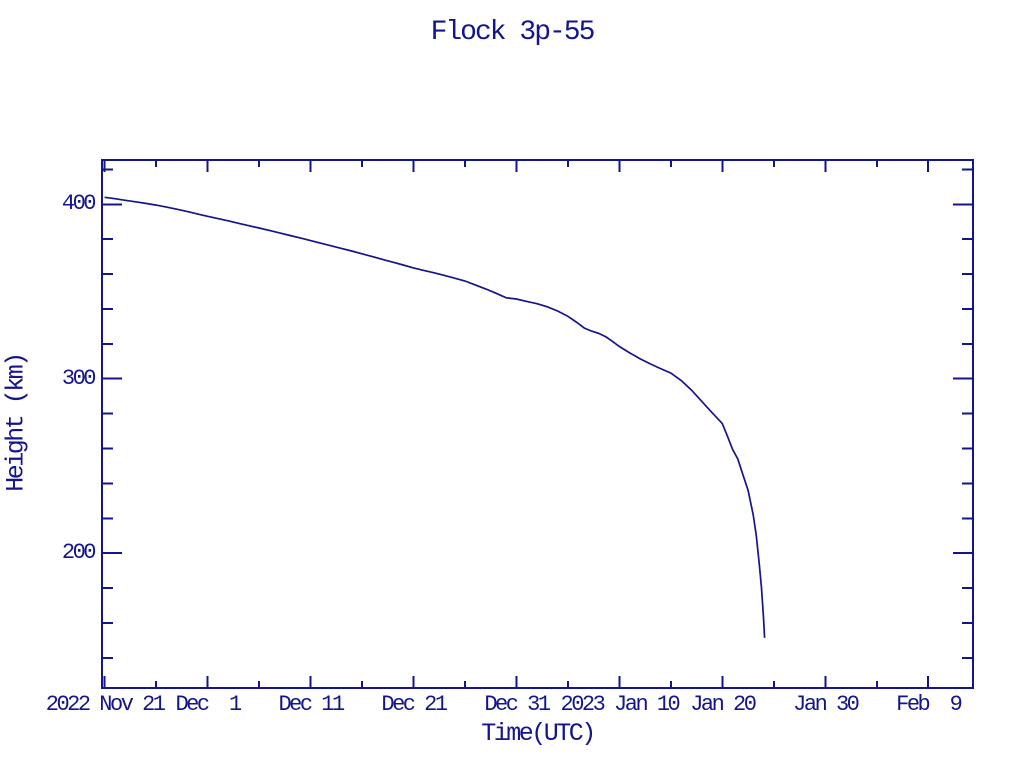 The image size is (1024, 768). I want to click on chart-title: Flock 3p-55, so click(513, 32).